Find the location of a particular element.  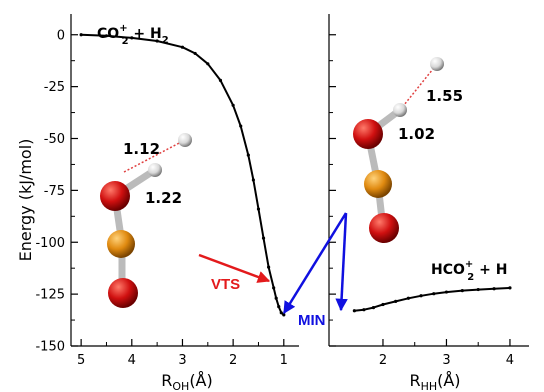

vts-label: VTS is located at coordinates (225, 284).